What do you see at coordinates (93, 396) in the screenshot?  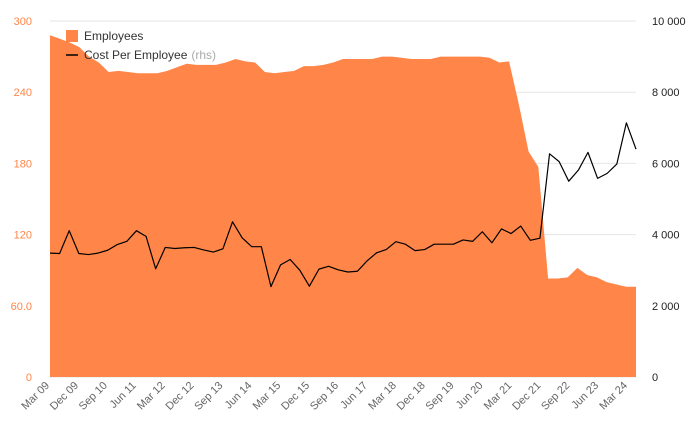 I see `x-axis-tick-label: Sep 10` at bounding box center [93, 396].